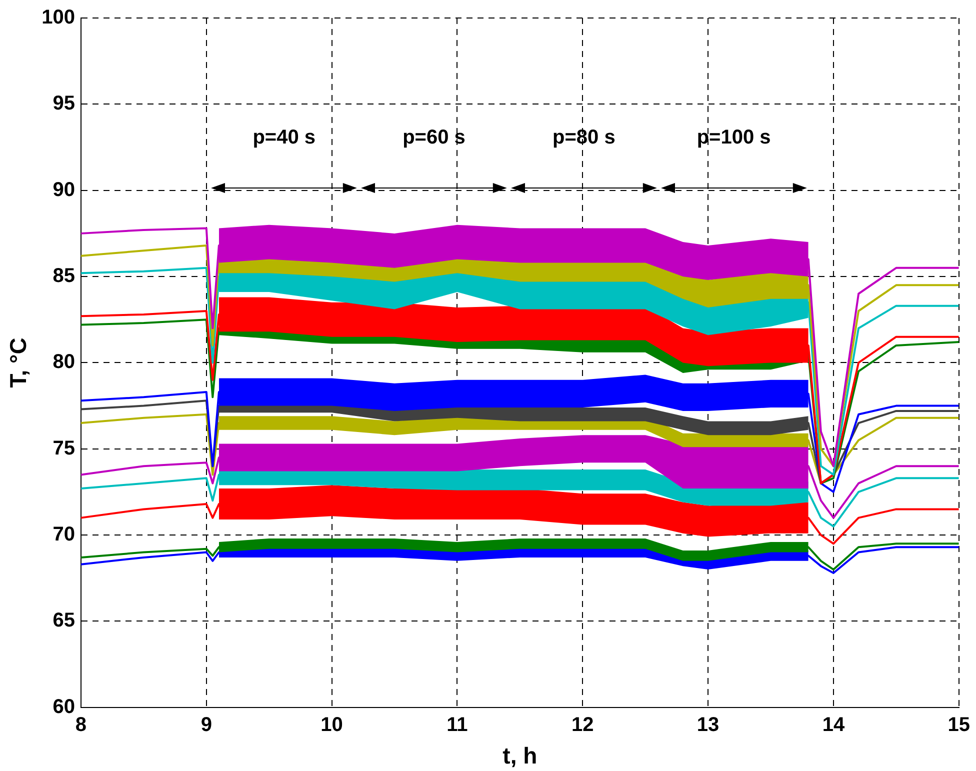  Describe the element at coordinates (834, 725) in the screenshot. I see `x-tick-label: 14` at that location.